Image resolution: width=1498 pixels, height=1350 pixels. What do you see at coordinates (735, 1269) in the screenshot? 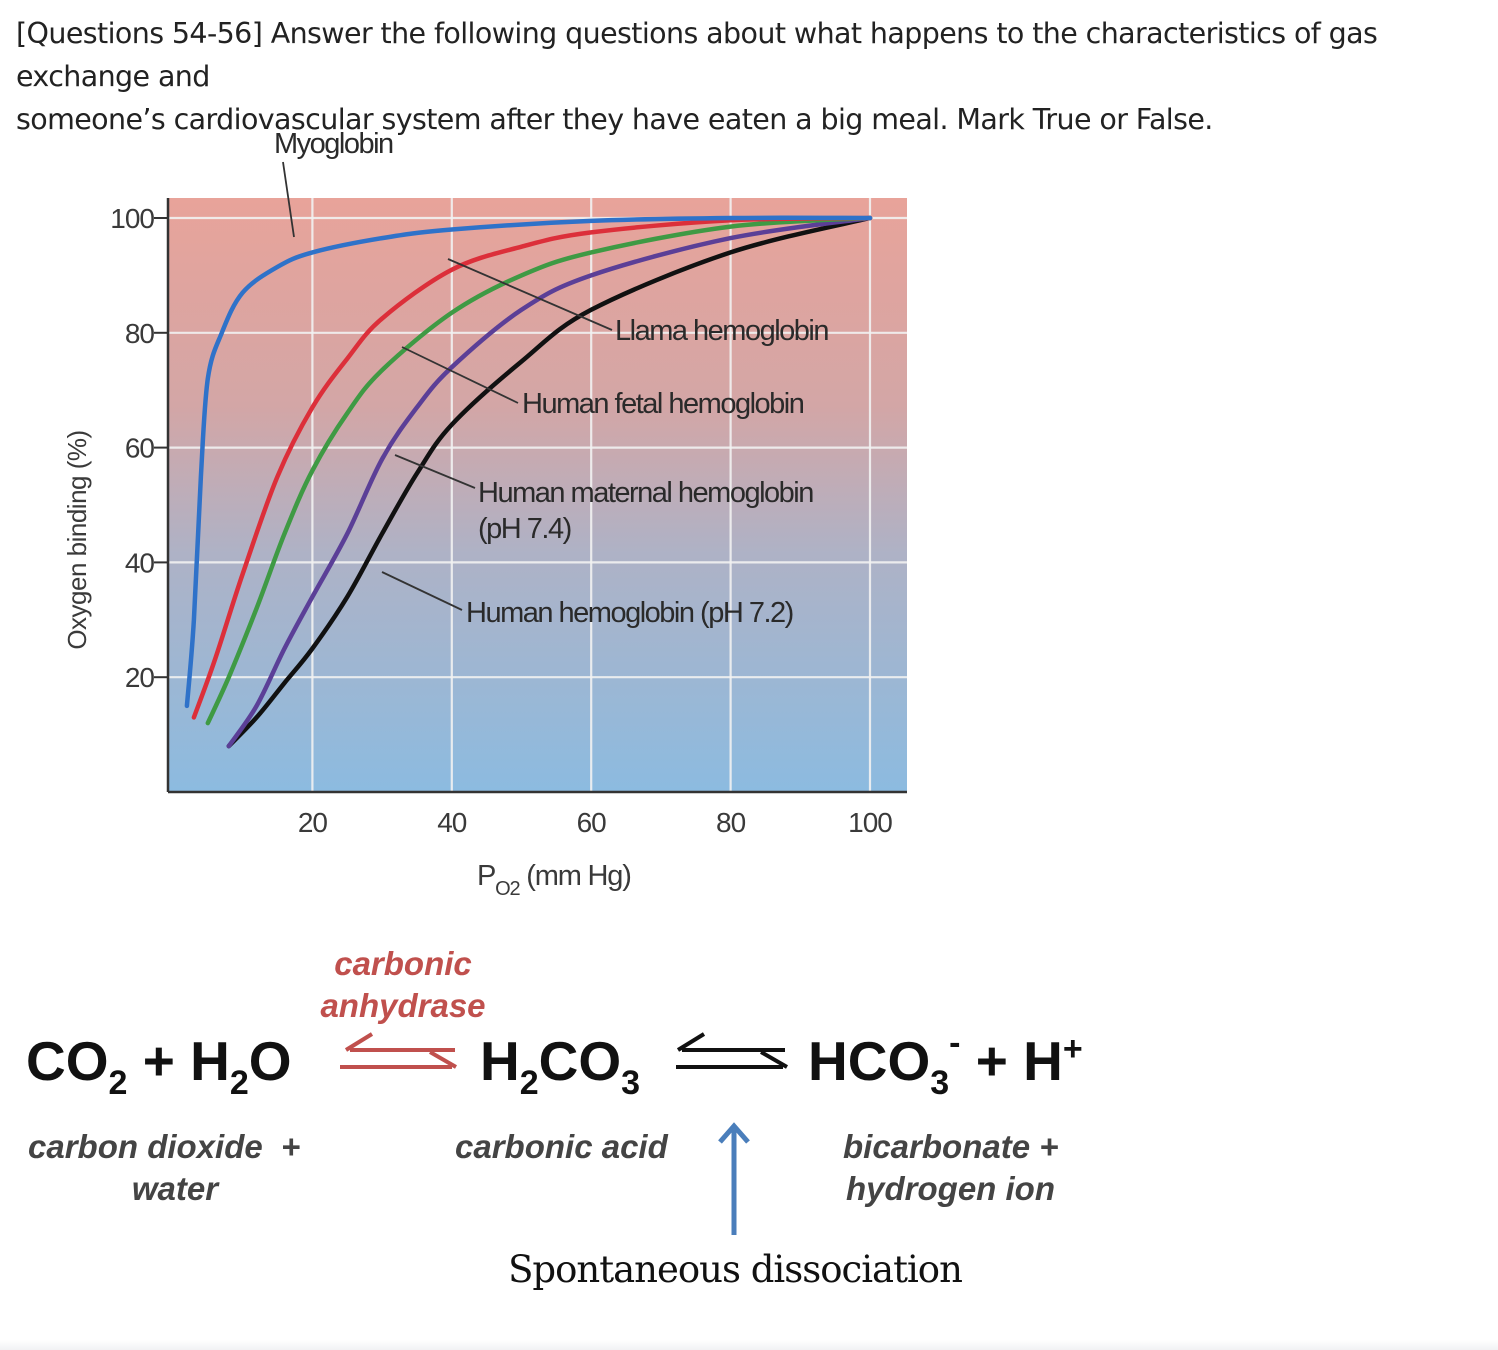
I see `dissociation-note: Spontaneous dissociation` at bounding box center [735, 1269].